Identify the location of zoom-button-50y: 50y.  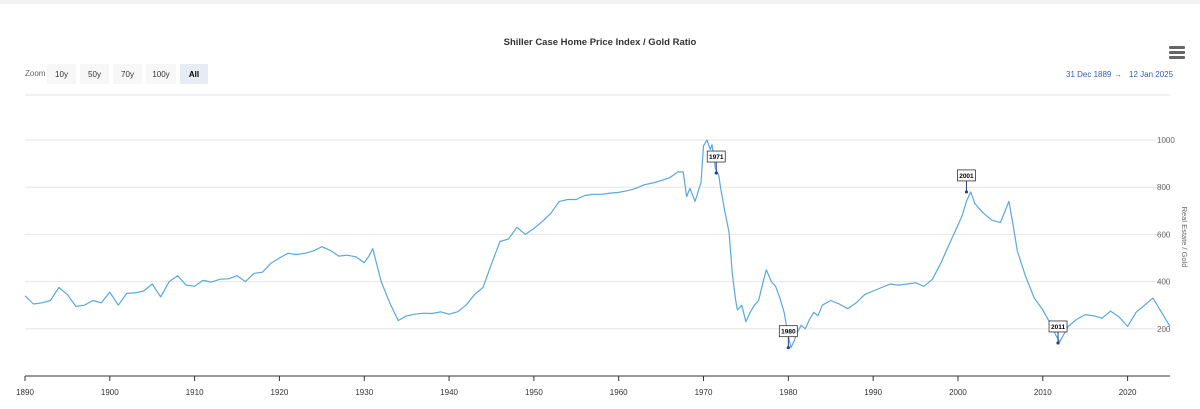
(94, 74).